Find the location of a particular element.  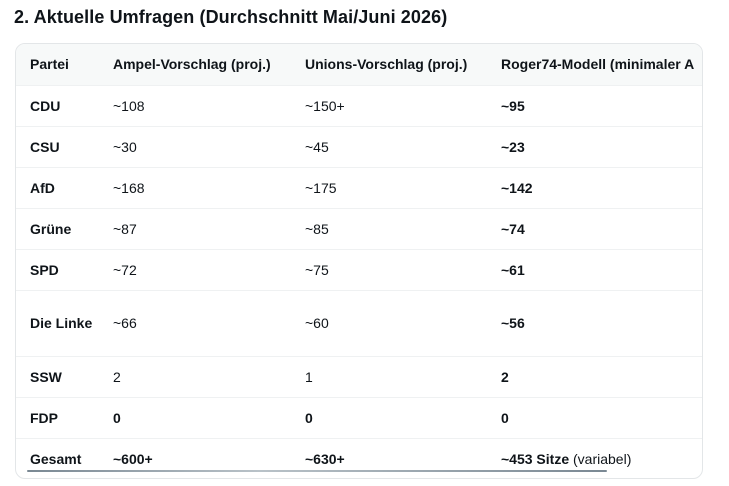

table-row: Die Linke ~66 ~60 ~56 is located at coordinates (359, 322).